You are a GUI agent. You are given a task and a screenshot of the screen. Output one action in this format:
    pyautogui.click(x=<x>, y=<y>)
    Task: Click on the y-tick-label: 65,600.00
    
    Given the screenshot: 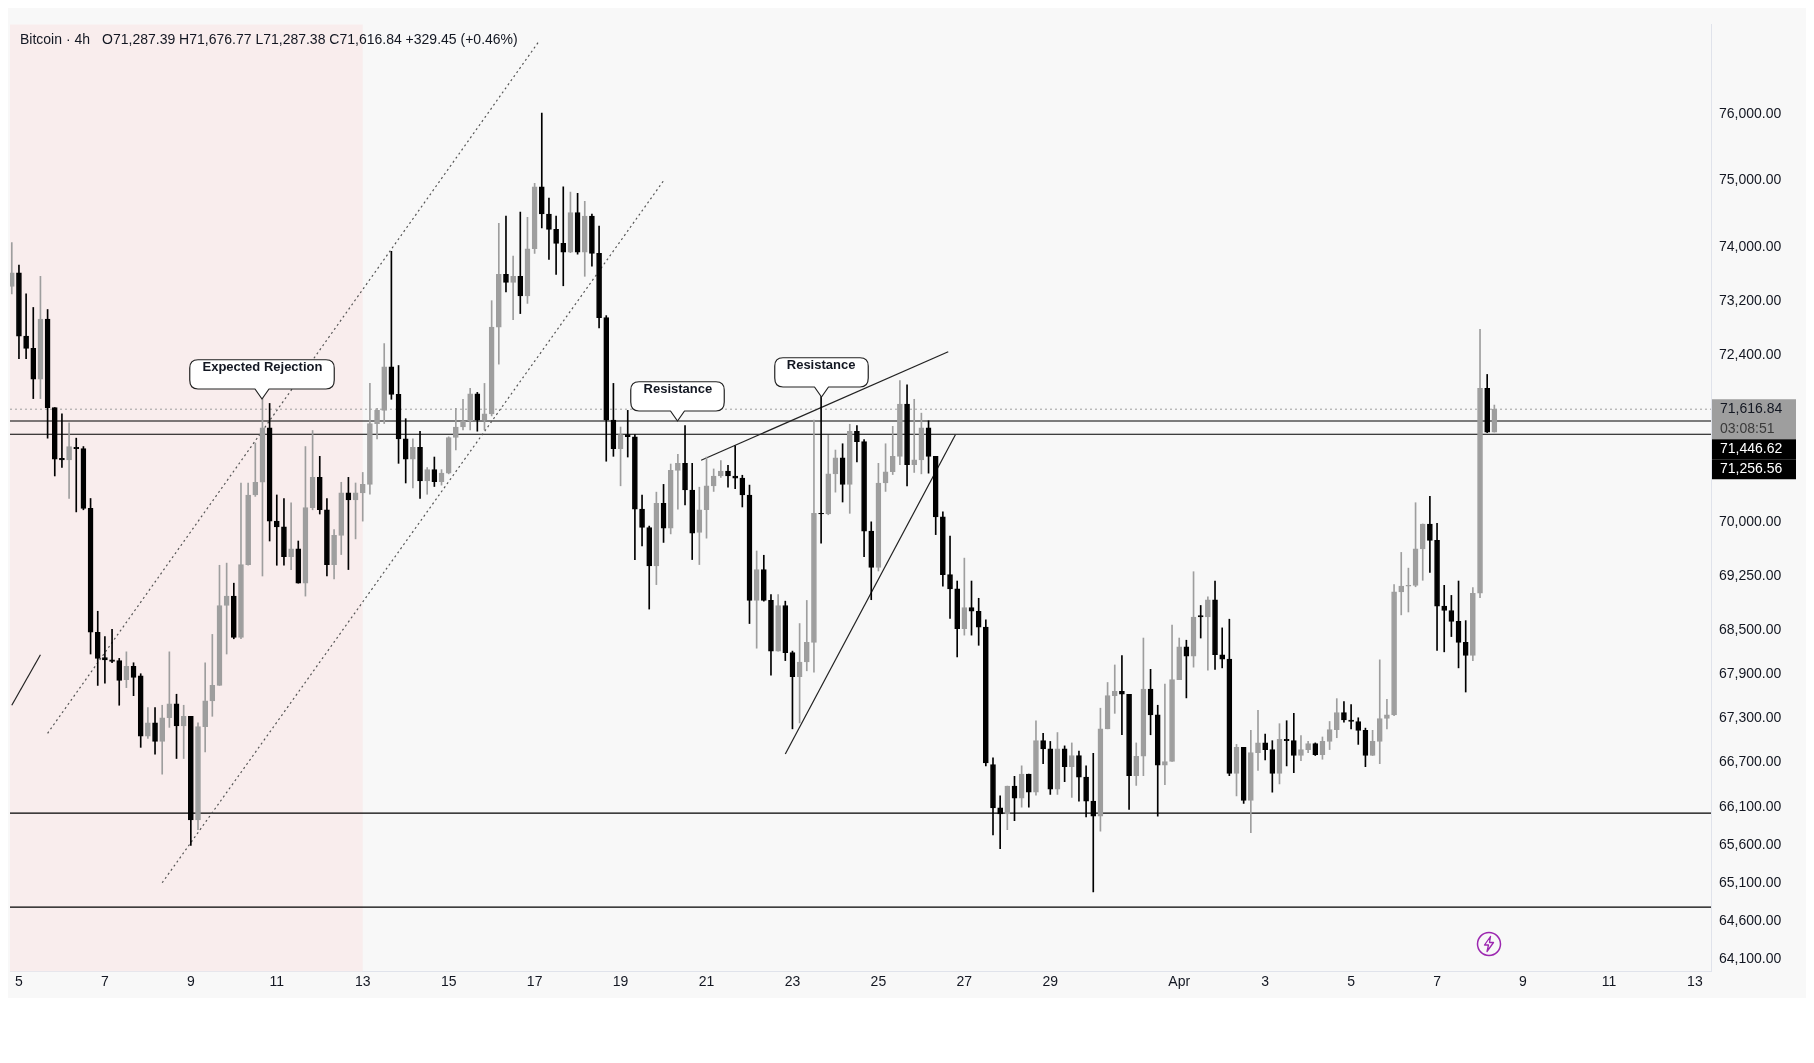 What is the action you would take?
    pyautogui.click(x=1750, y=843)
    